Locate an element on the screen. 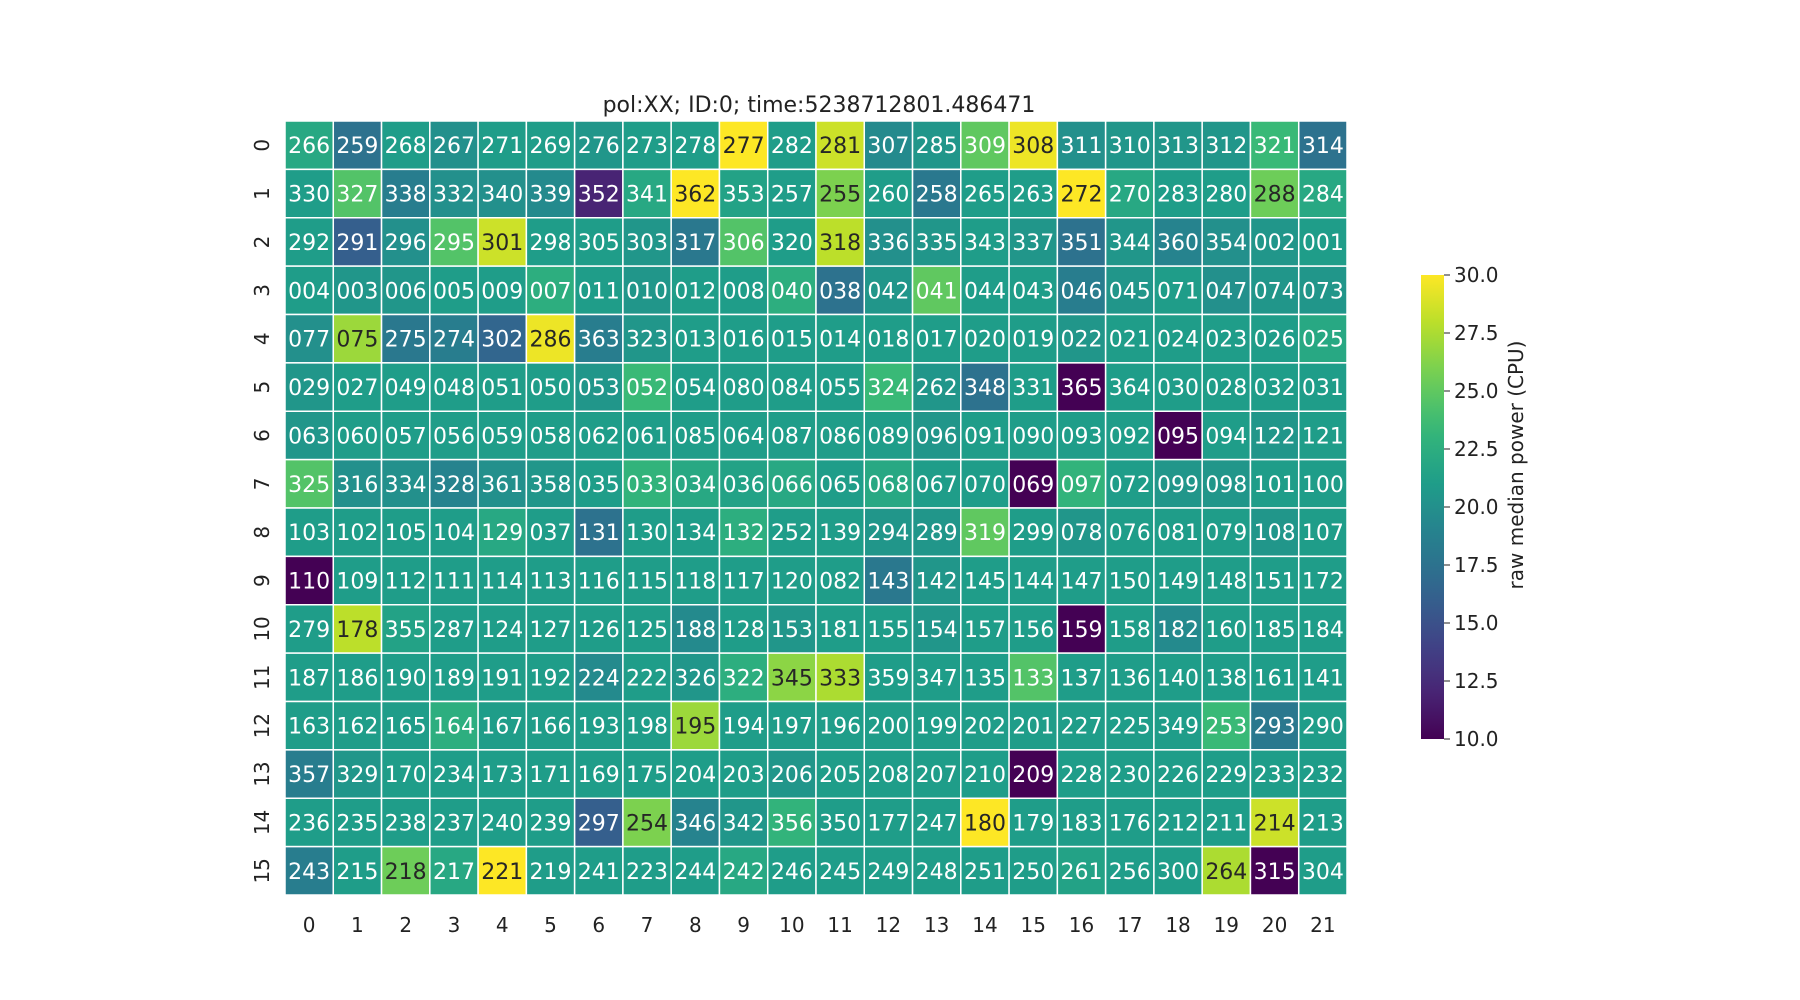 Image resolution: width=1800 pixels, height=1000 pixels. cell-label: 060 is located at coordinates (357, 436).